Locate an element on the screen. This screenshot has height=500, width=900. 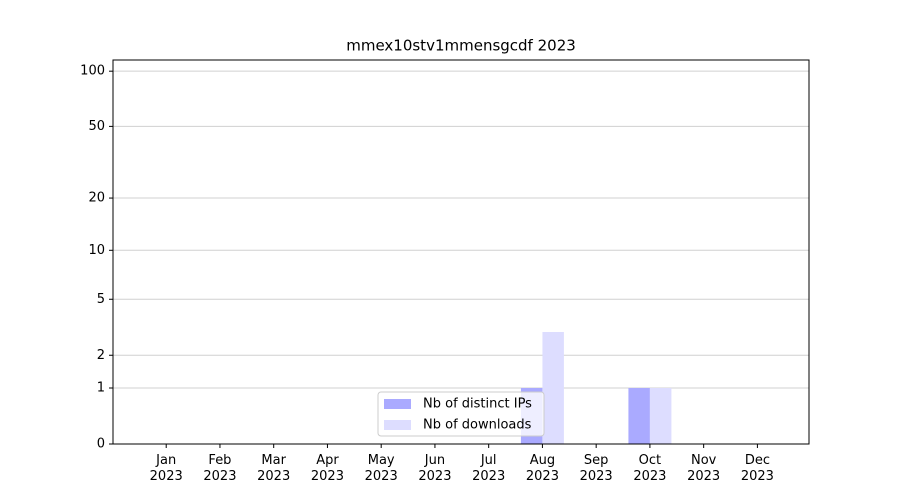
y-tick-label: 0 is located at coordinates (101, 444).